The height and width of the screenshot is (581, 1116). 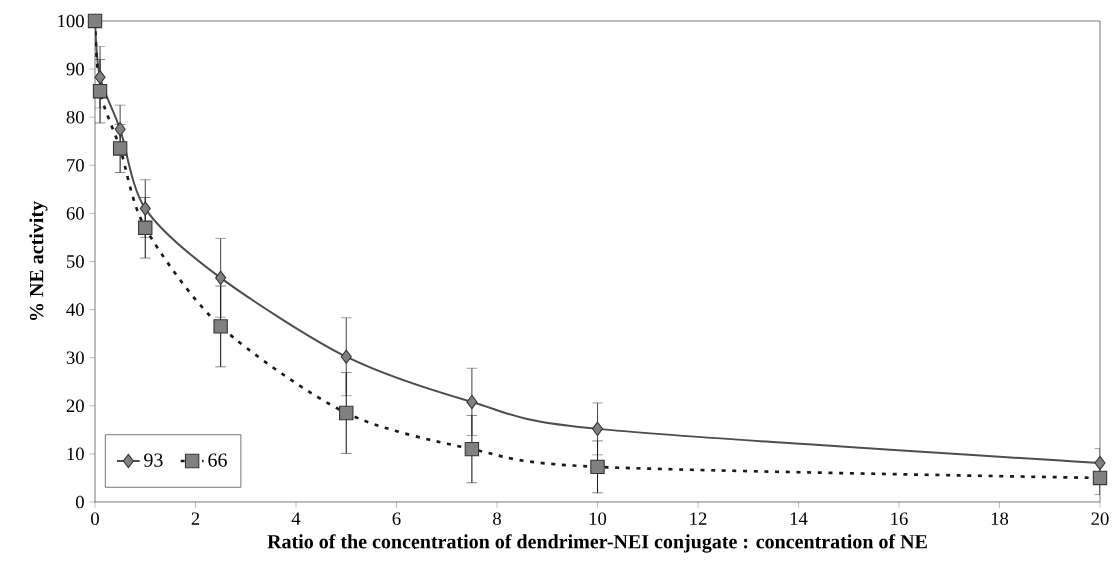 What do you see at coordinates (71, 21) in the screenshot?
I see `y-tick-label: 100` at bounding box center [71, 21].